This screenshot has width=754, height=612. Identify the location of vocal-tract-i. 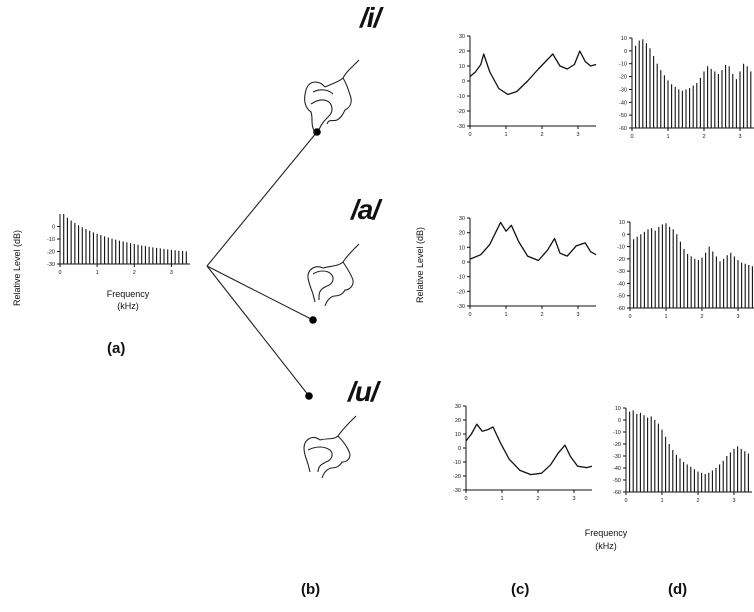
(332, 97).